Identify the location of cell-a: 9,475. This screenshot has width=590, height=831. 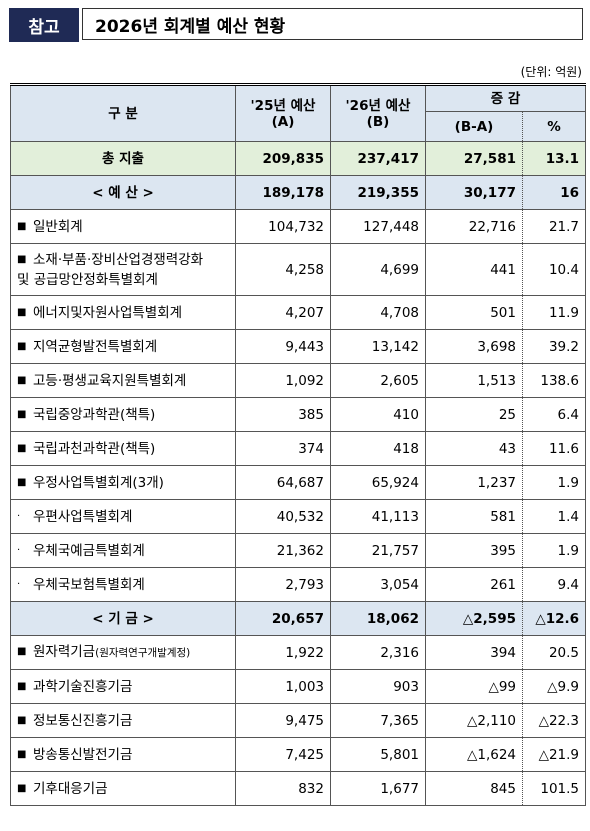
(283, 720).